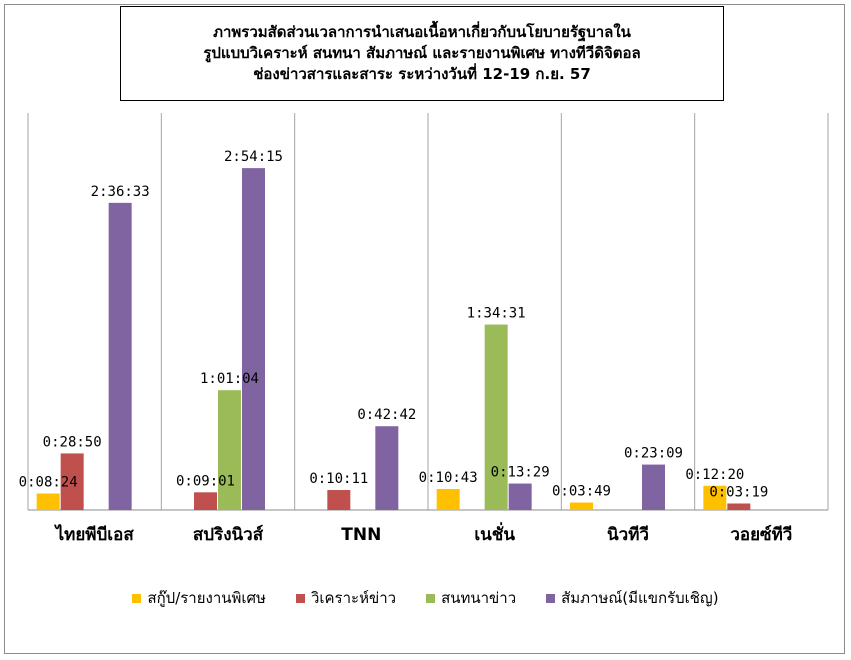 The height and width of the screenshot is (660, 851). I want to click on category-label: TNN, so click(361, 535).